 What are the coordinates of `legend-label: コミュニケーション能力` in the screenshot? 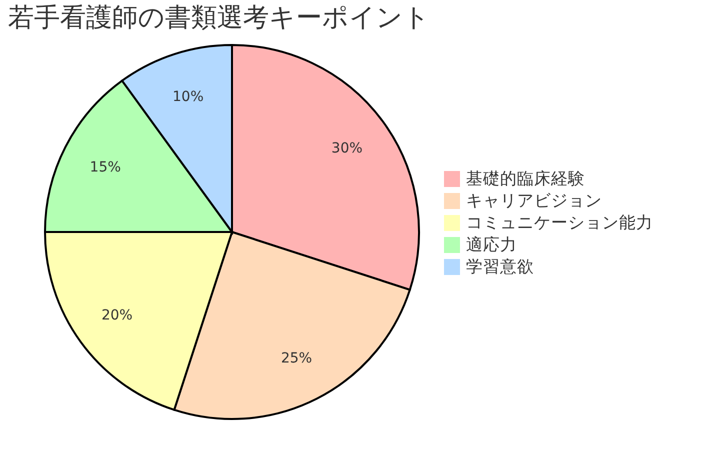 It's located at (559, 223).